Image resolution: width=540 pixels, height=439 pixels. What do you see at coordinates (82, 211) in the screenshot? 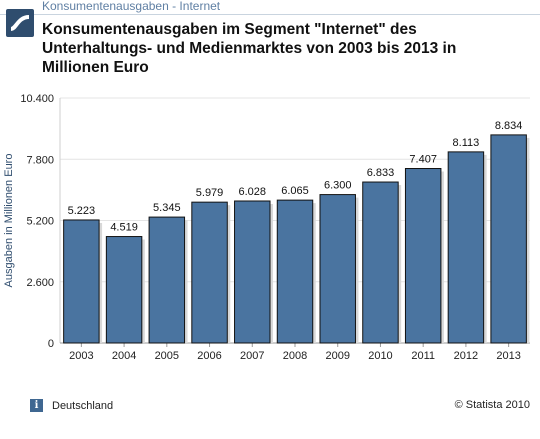
I see `bar-value-label: 5.223` at bounding box center [82, 211].